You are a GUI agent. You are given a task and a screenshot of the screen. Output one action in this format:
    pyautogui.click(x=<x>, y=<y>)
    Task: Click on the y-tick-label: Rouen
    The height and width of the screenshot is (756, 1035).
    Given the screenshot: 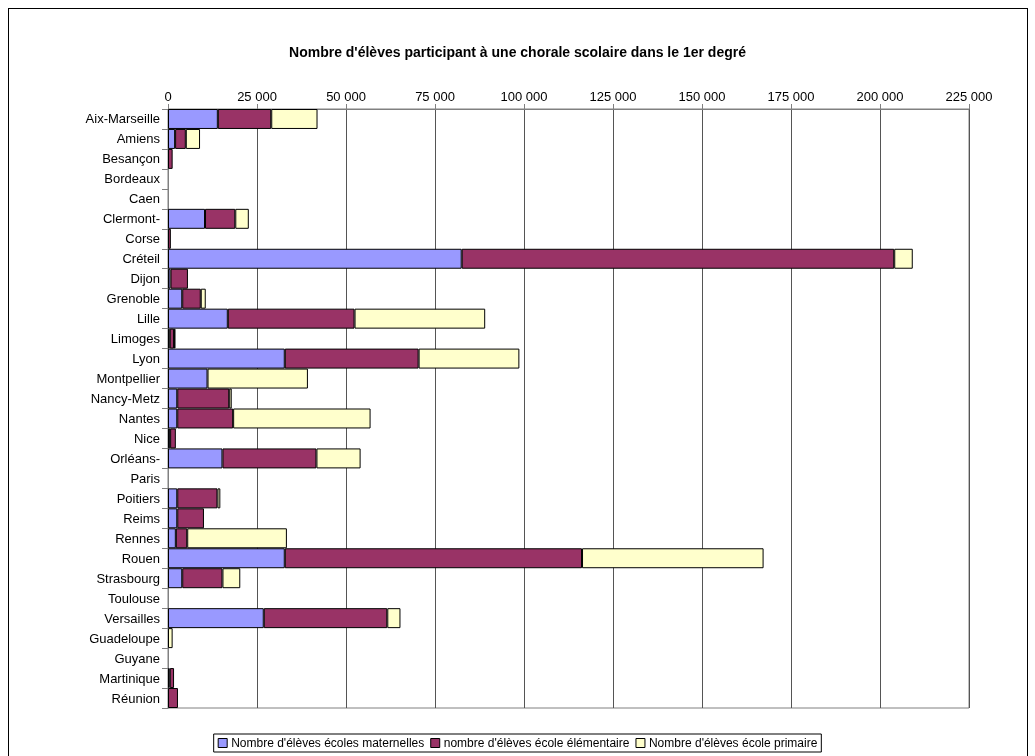 What is the action you would take?
    pyautogui.click(x=140, y=558)
    